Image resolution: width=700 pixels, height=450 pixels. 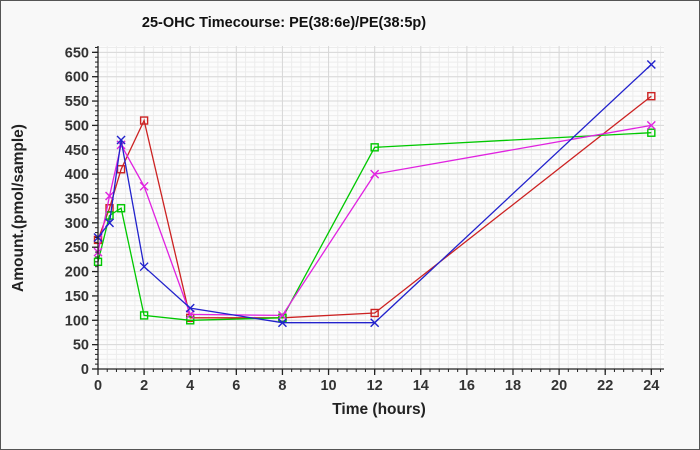 What do you see at coordinates (375, 386) in the screenshot?
I see `x-tick-label: 12` at bounding box center [375, 386].